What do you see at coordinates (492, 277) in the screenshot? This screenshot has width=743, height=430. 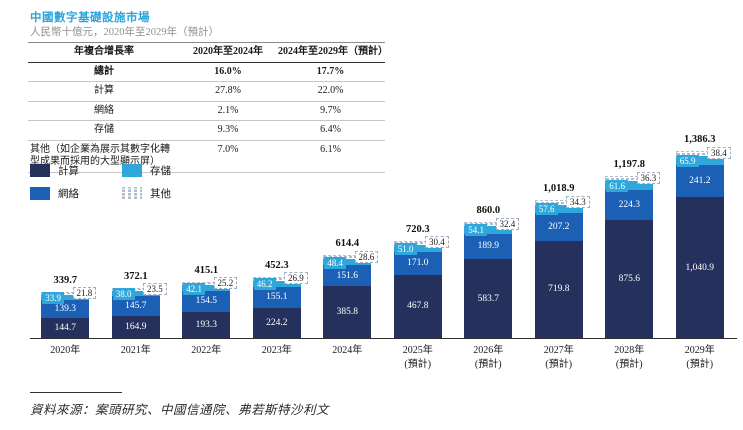 I see `bar-2026年: 189.9 583.7 54.1 32.4` at bounding box center [492, 277].